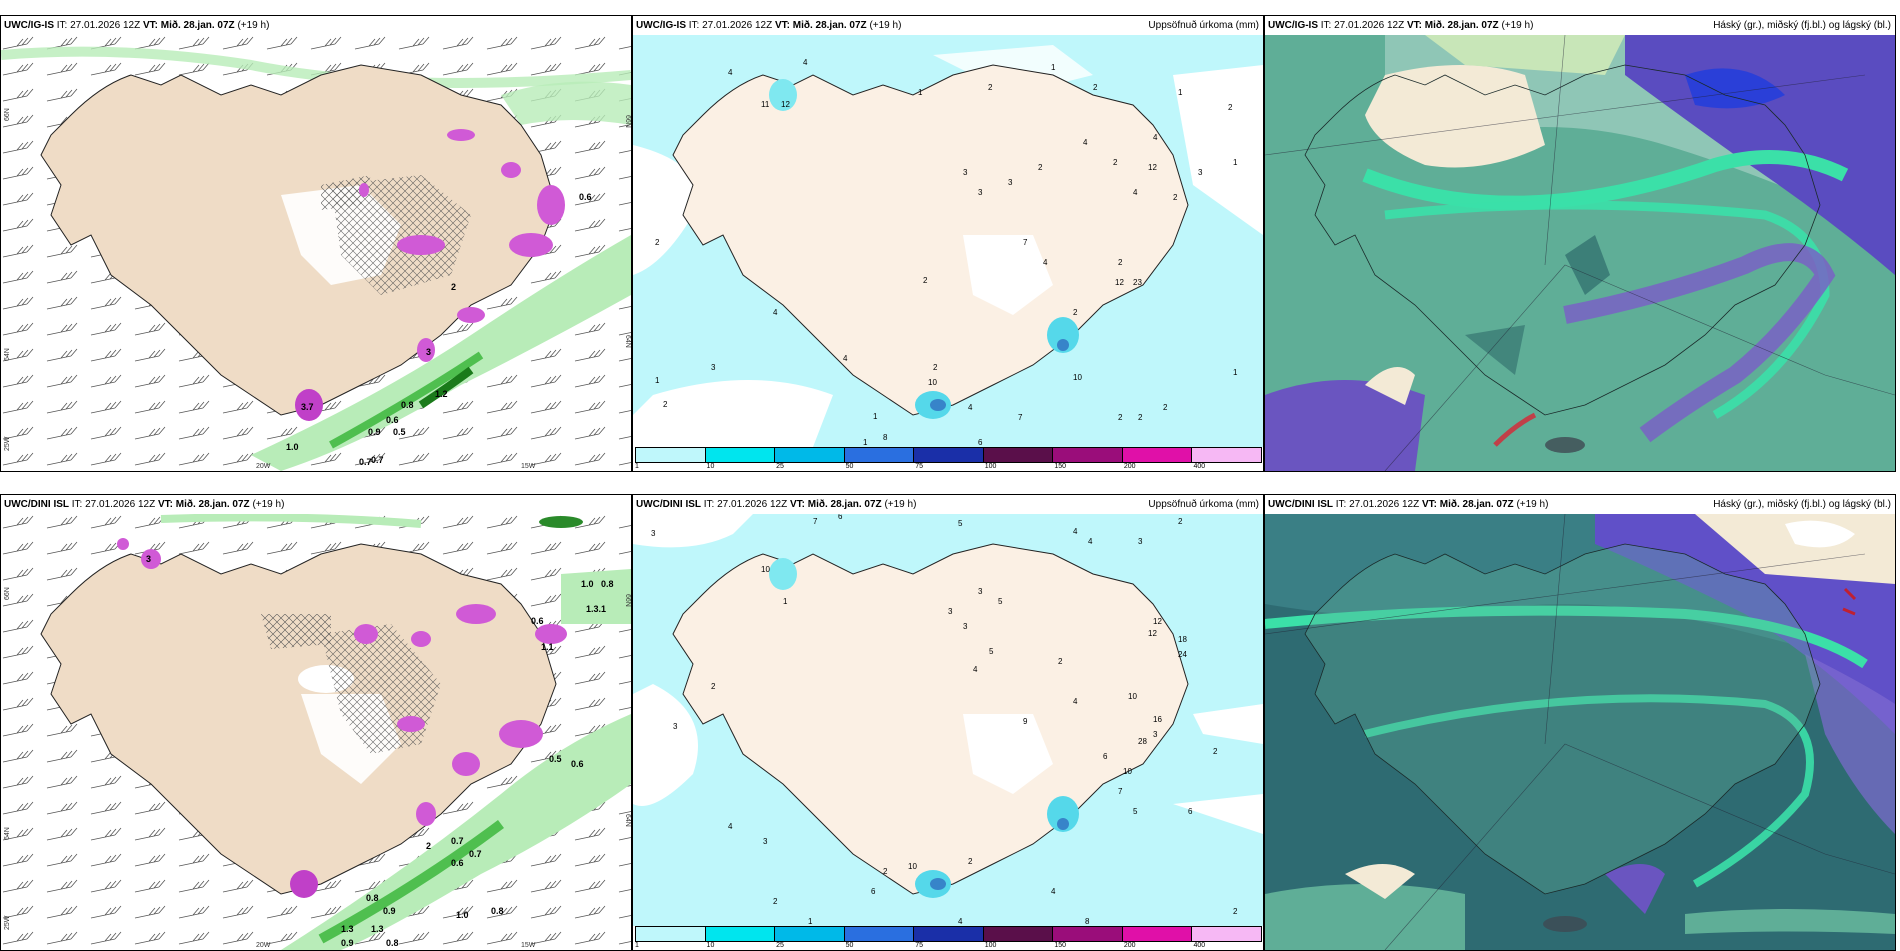  What do you see at coordinates (815, 521) in the screenshot?
I see `precip-value: 7` at bounding box center [815, 521].